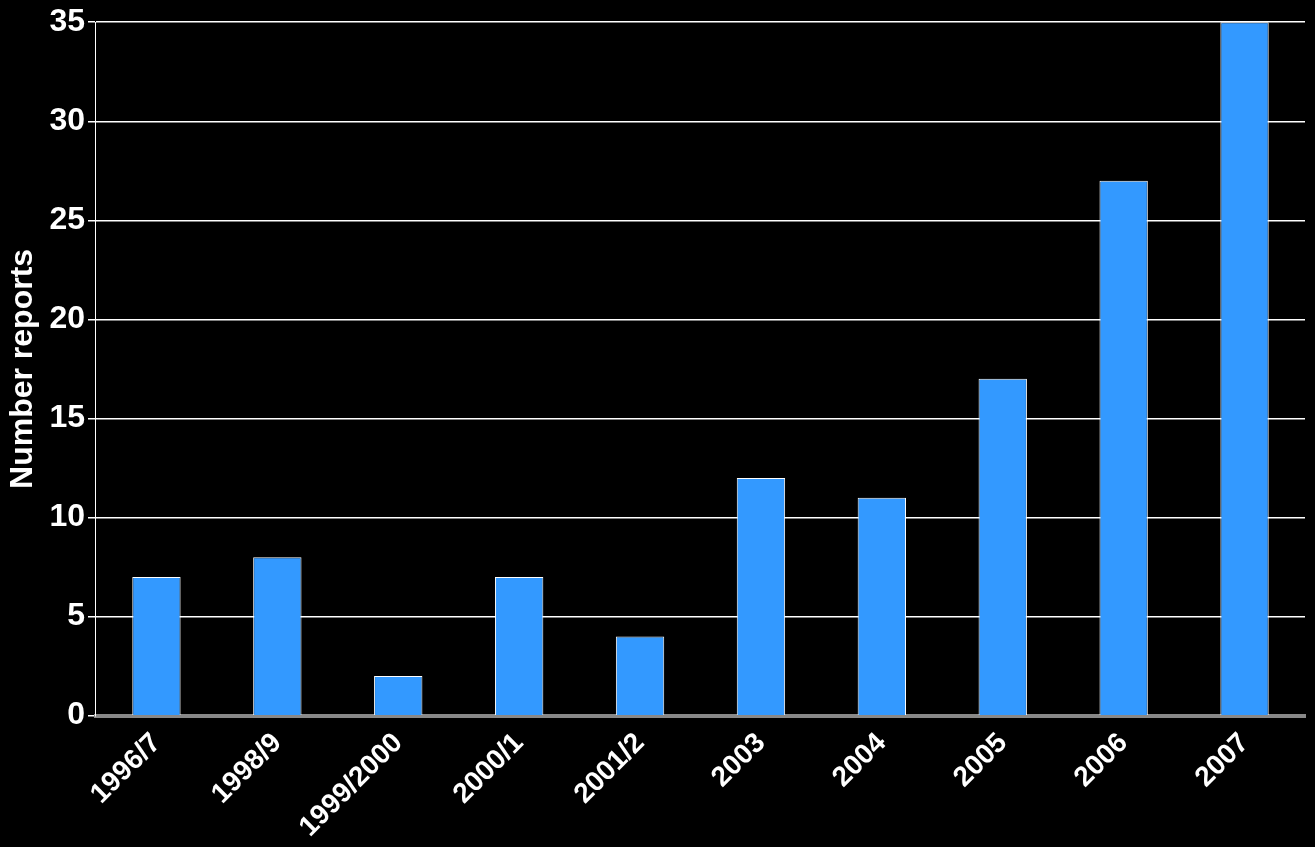 This screenshot has height=847, width=1315. What do you see at coordinates (67, 515) in the screenshot?
I see `y-tick-label: 10` at bounding box center [67, 515].